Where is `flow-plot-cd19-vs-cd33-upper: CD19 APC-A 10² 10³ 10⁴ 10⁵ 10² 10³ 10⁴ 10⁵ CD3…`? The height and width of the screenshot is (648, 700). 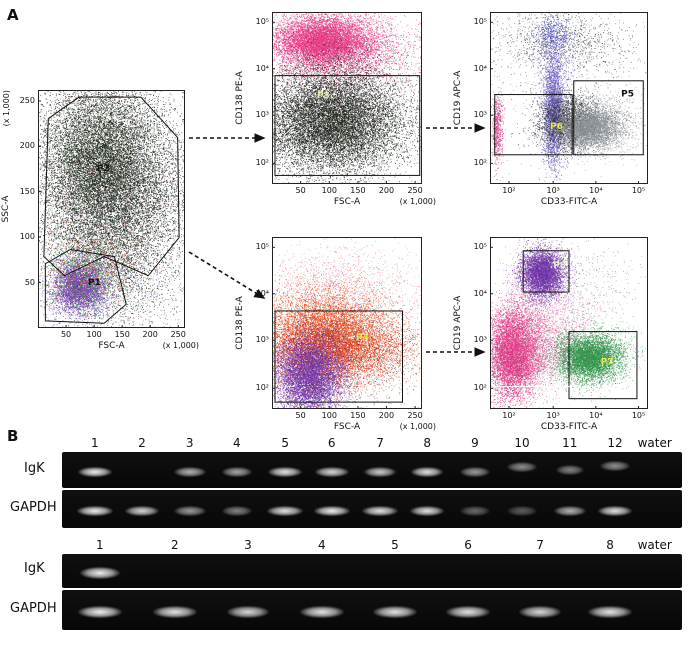 flow-plot-cd19-vs-cd33-upper: CD19 APC-A 10² 10³ 10⁴ 10⁵ 10² 10³ 10⁴ 10⁵ CD3… is located at coordinates (550, 109).